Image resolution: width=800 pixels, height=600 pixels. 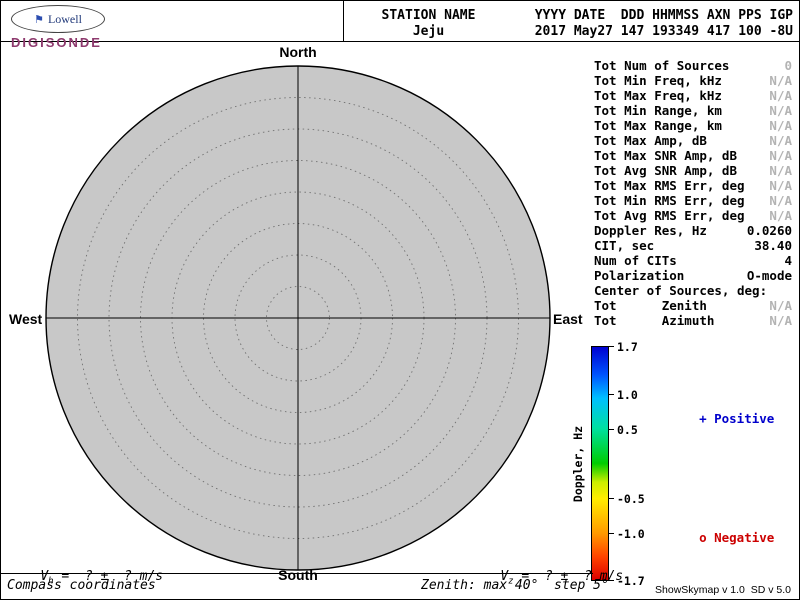 I want to click on vh-value: = ? ± ? m/s, so click(x=108, y=576).